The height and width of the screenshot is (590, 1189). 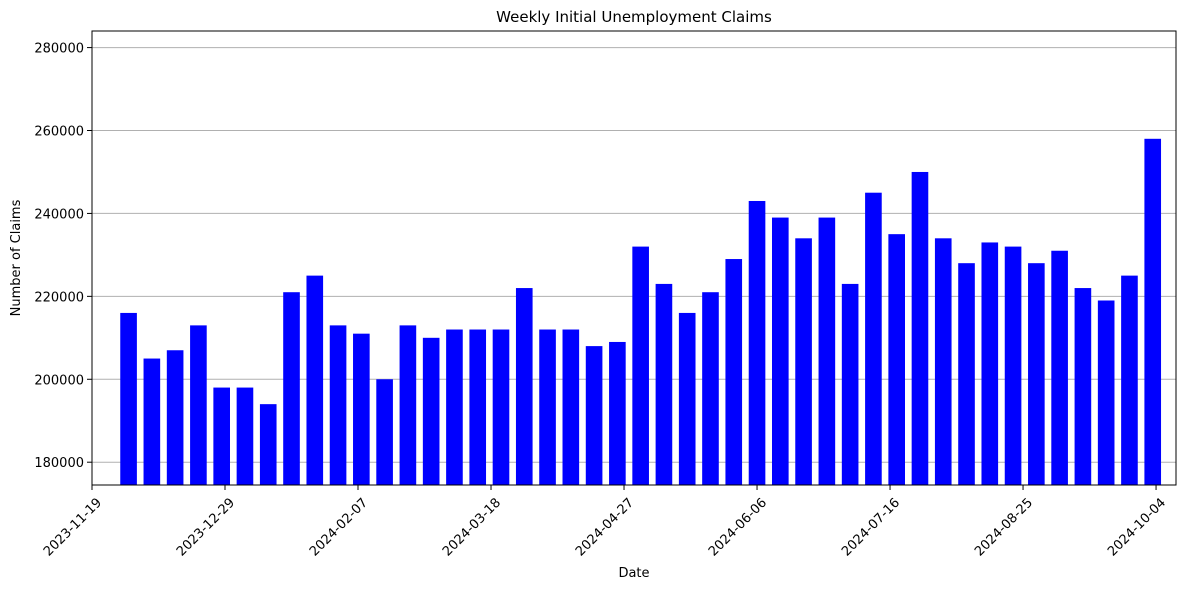 What do you see at coordinates (59, 380) in the screenshot?
I see `y-tick-label: 200000` at bounding box center [59, 380].